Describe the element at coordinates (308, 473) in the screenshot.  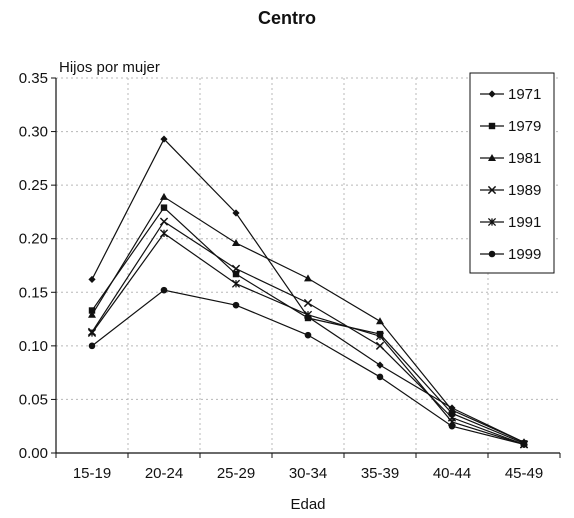
I see `x-tick-label: 30-34` at that location.